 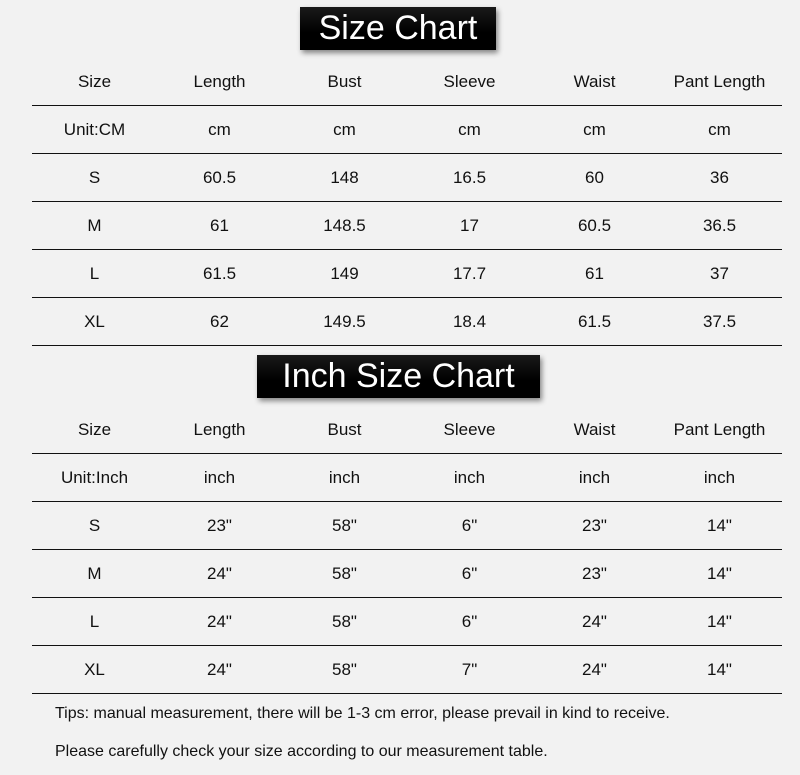 What do you see at coordinates (344, 273) in the screenshot?
I see `table-cell: 149` at bounding box center [344, 273].